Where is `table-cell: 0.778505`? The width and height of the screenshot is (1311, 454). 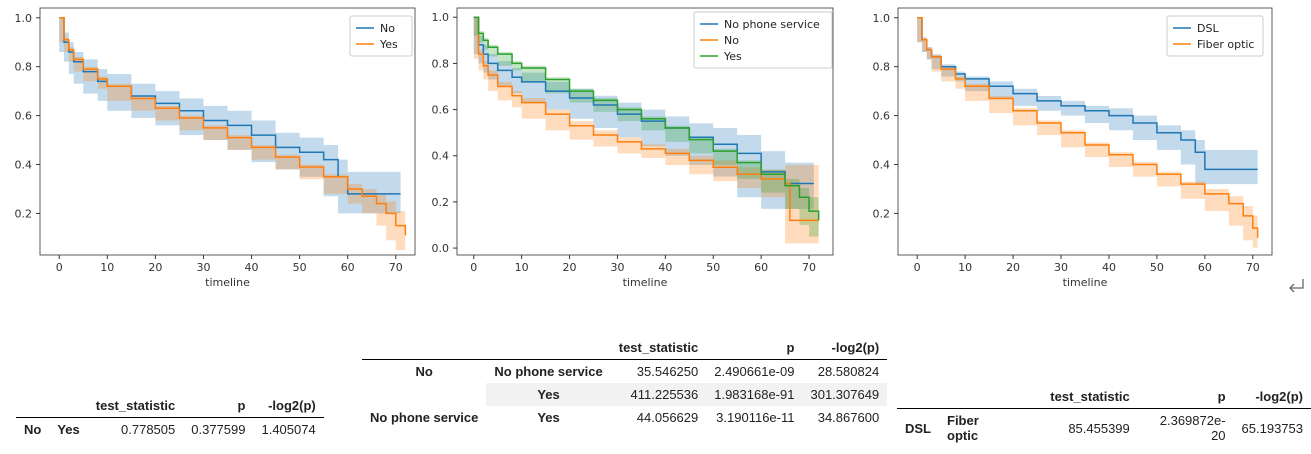
table-cell: 0.778505 is located at coordinates (148, 429).